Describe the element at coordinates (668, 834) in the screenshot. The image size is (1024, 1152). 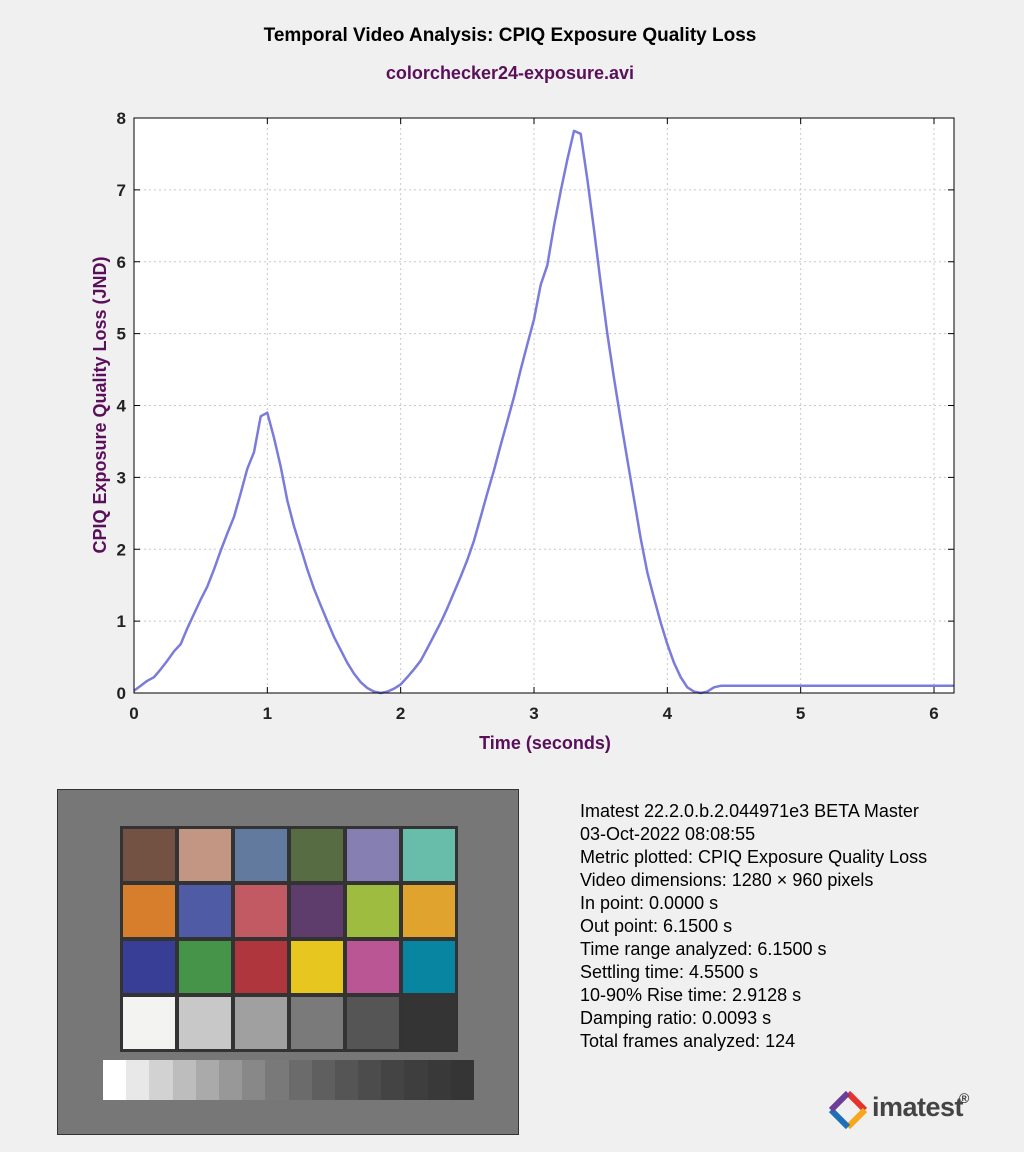
I see `info-line: 03-Oct-2022 08:08:55` at that location.